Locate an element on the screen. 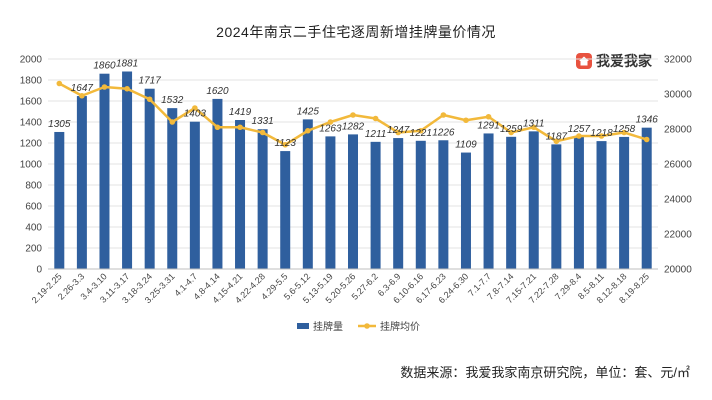  x-tick-label: 2.19-2.25 is located at coordinates (47, 288).